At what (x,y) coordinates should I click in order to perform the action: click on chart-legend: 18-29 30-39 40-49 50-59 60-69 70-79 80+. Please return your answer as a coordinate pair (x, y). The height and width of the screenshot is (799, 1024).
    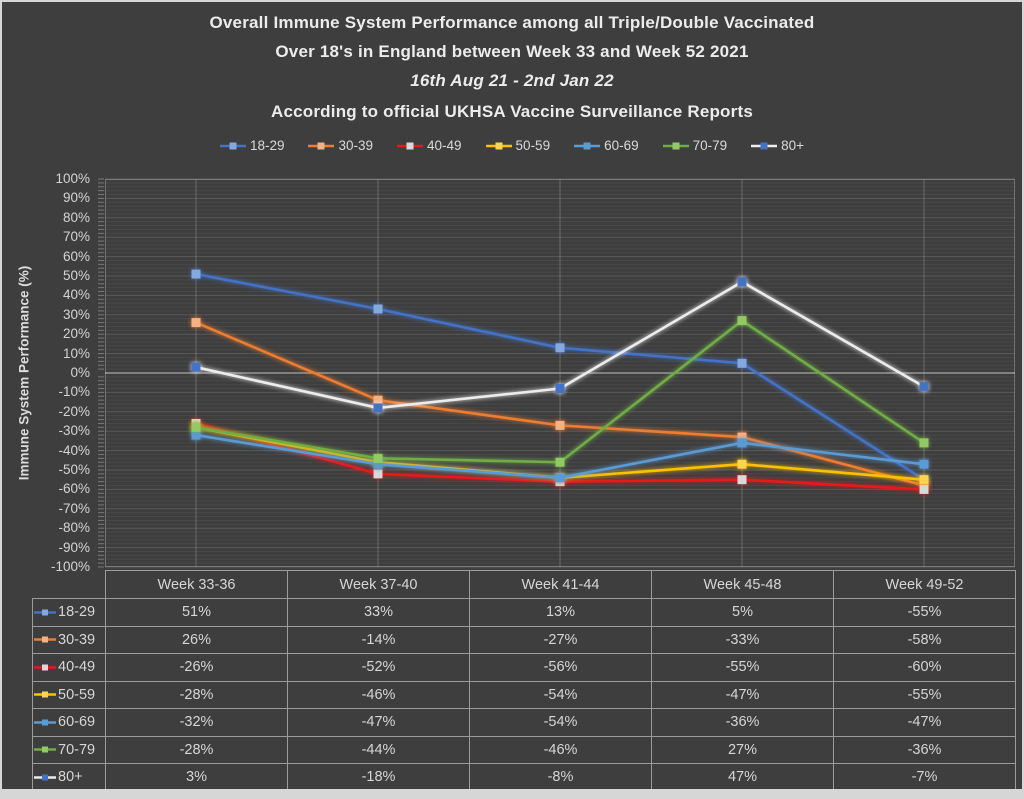
    Looking at the image, I should click on (512, 145).